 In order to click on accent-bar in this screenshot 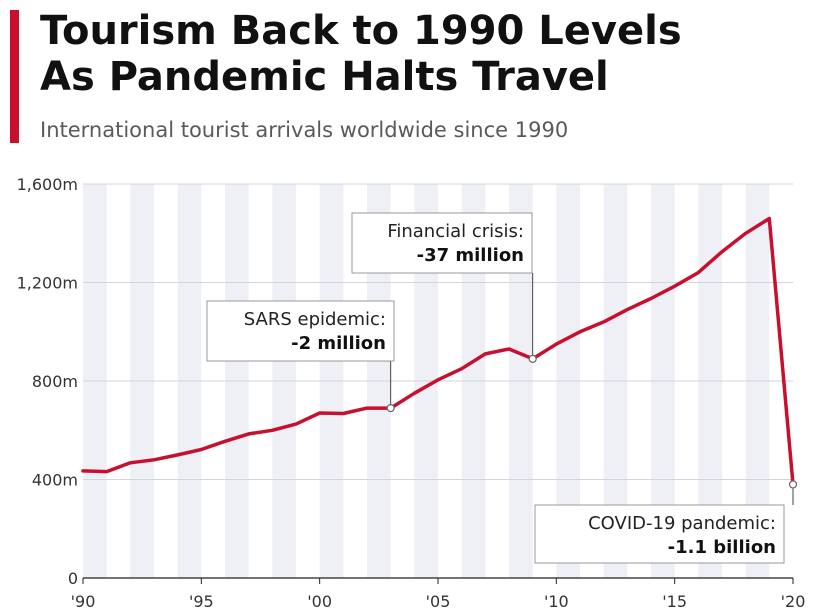, I will do `click(14, 76)`.